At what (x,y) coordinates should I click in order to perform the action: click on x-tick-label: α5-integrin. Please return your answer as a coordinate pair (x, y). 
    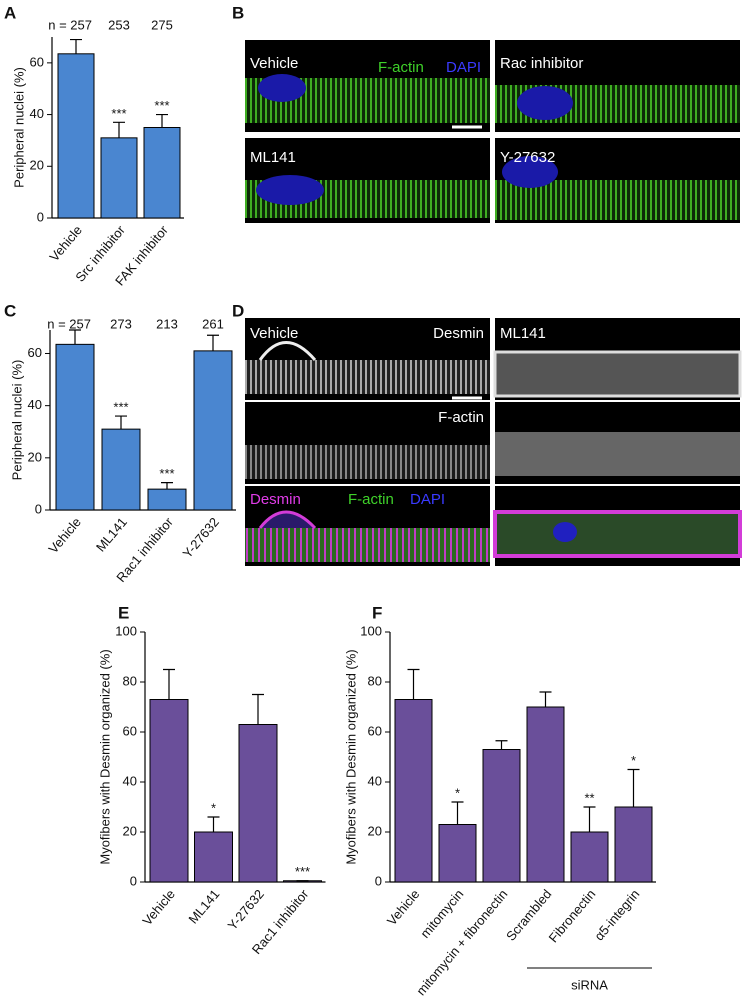
    Looking at the image, I should click on (616, 914).